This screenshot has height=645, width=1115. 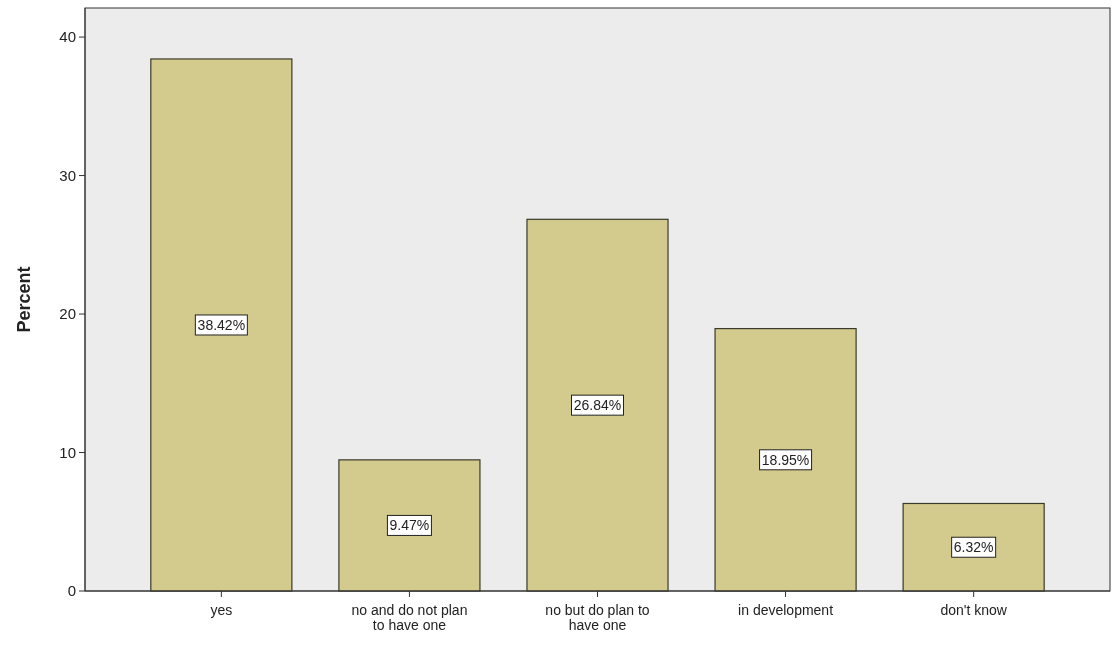 I want to click on x-tick-label: no but do plan to have one, so click(x=597, y=617).